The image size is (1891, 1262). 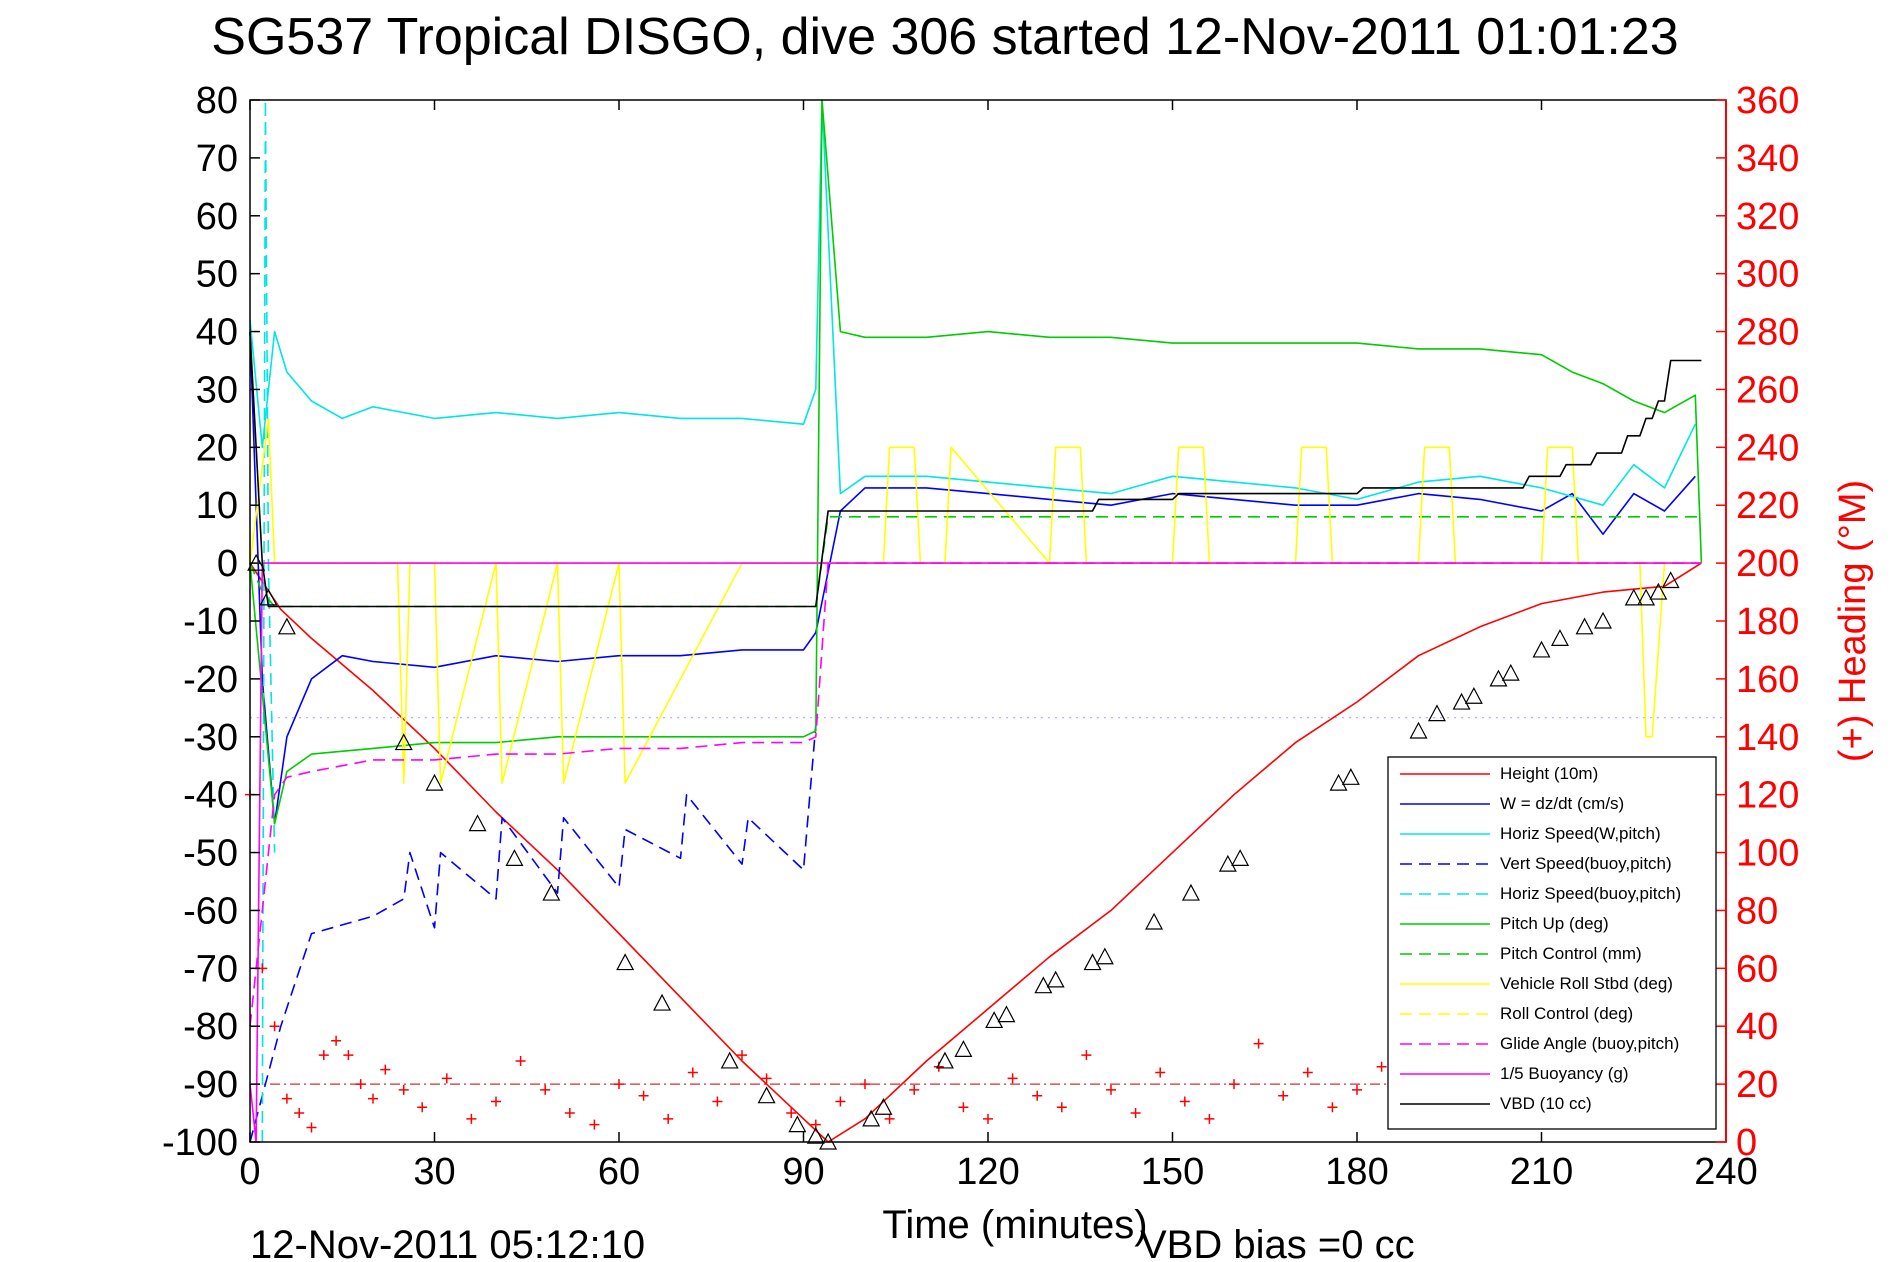 What do you see at coordinates (1172, 1172) in the screenshot?
I see `x-tick-label: 150` at bounding box center [1172, 1172].